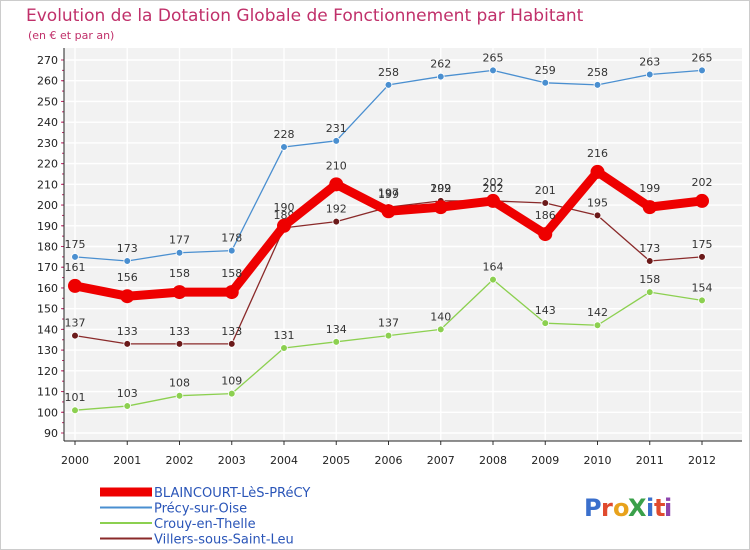  I want to click on data-label: 178, so click(231, 238).